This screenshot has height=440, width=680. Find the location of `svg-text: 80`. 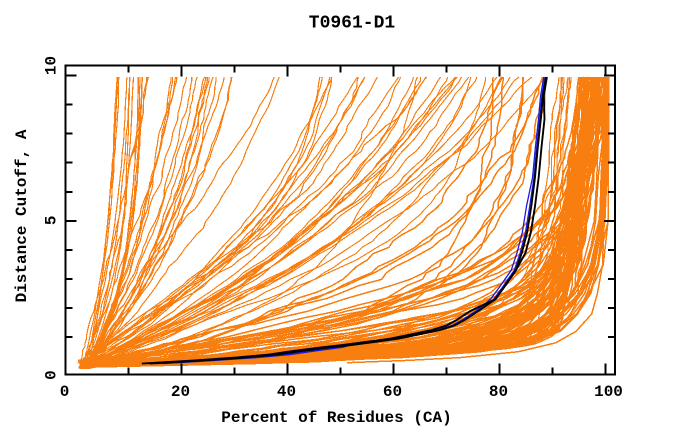

svg-text: 80 is located at coordinates (498, 392).